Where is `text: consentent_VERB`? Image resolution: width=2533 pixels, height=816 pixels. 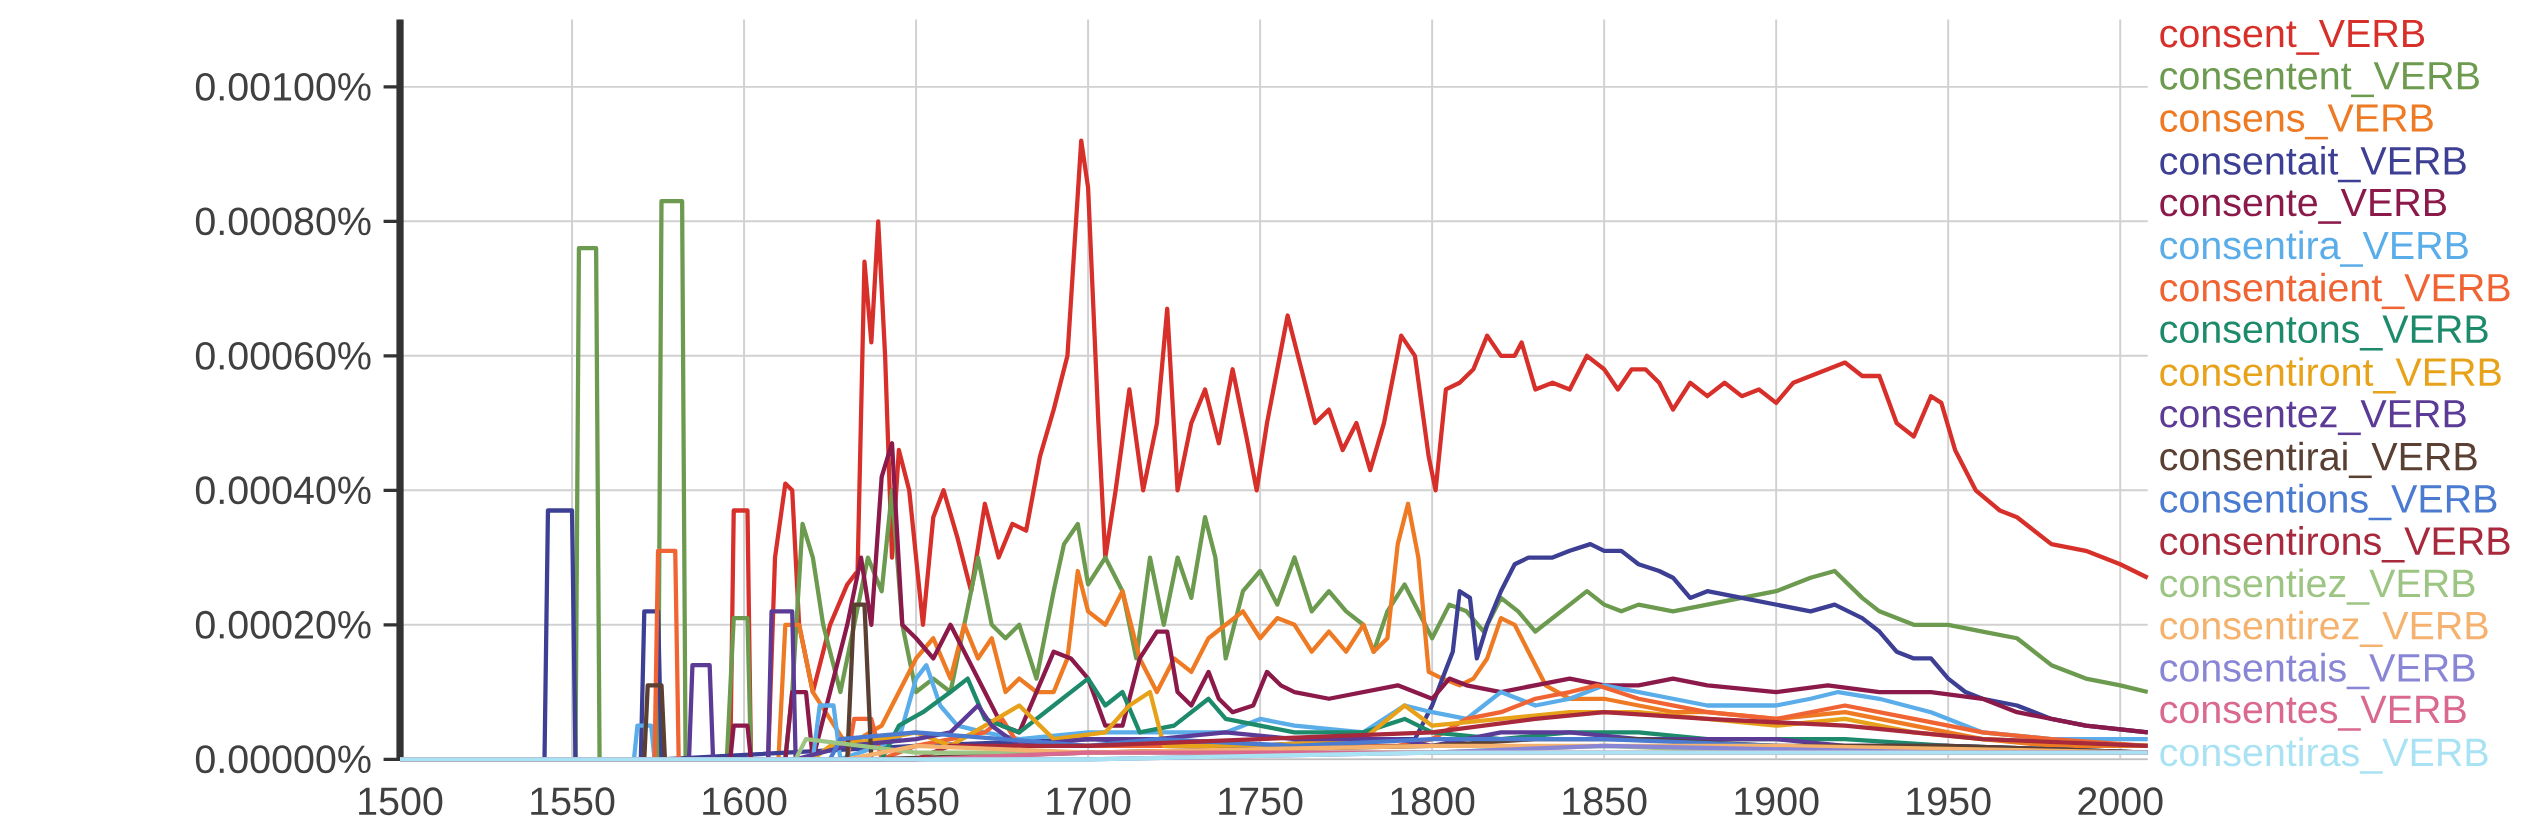 text: consentent_VERB is located at coordinates (2319, 79).